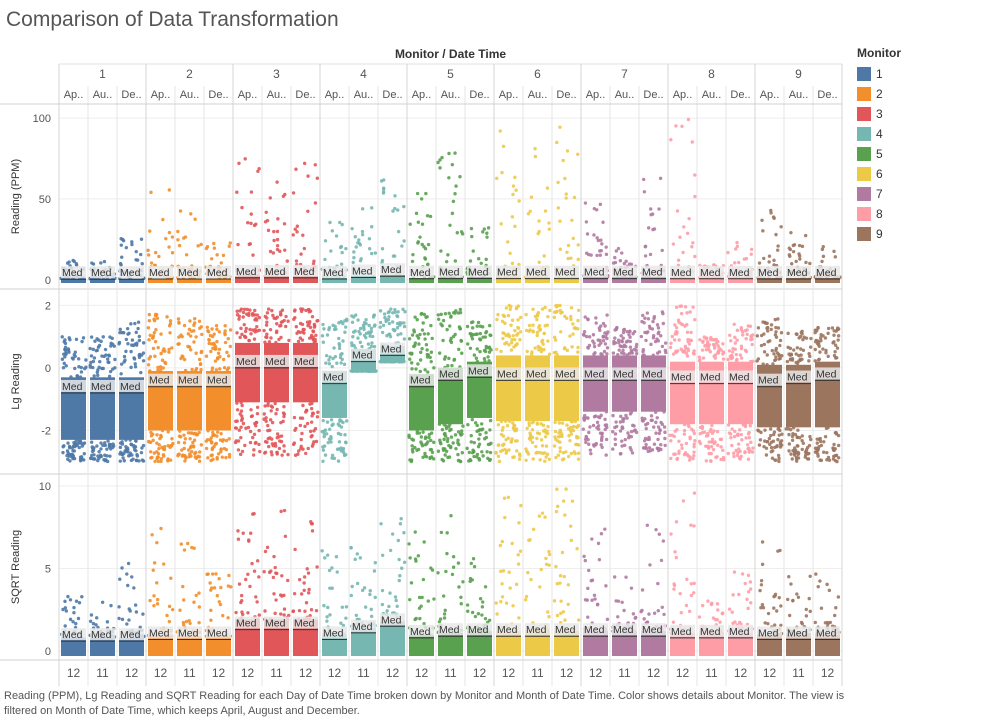 This screenshot has width=994, height=725. I want to click on legend-item-6: 6, so click(922, 174).